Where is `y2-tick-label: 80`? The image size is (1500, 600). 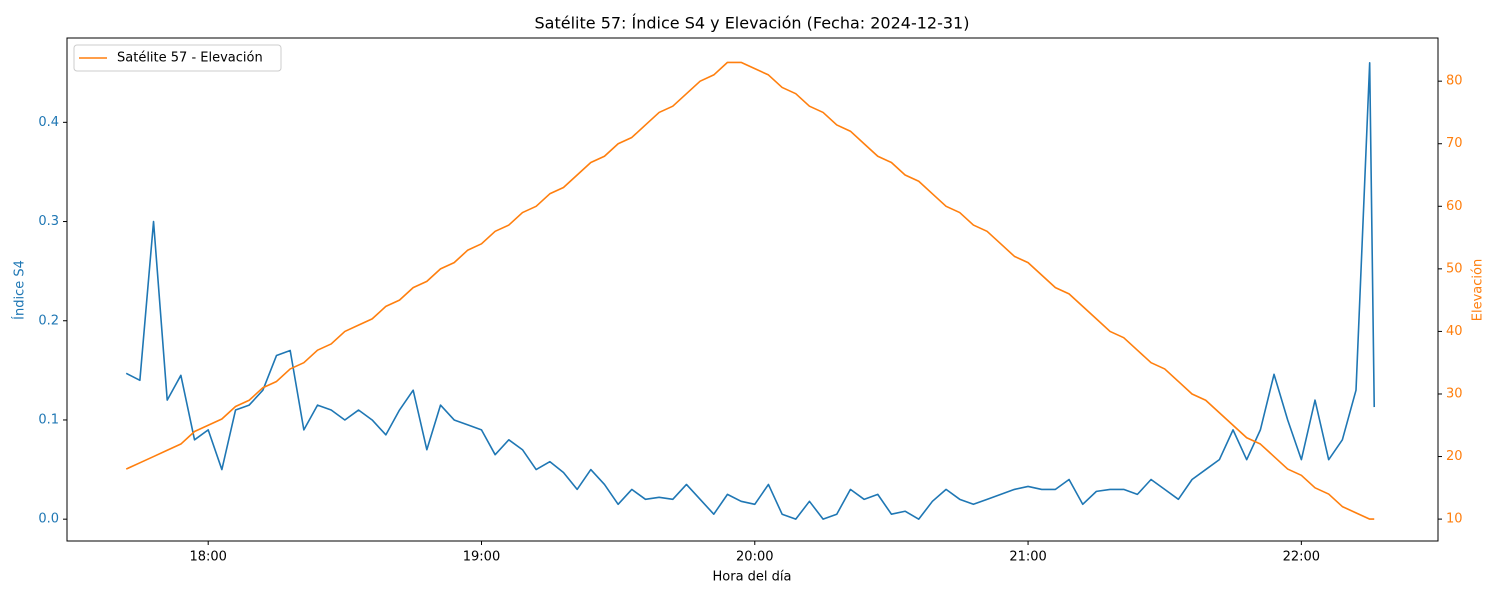 y2-tick-label: 80 is located at coordinates (1454, 81).